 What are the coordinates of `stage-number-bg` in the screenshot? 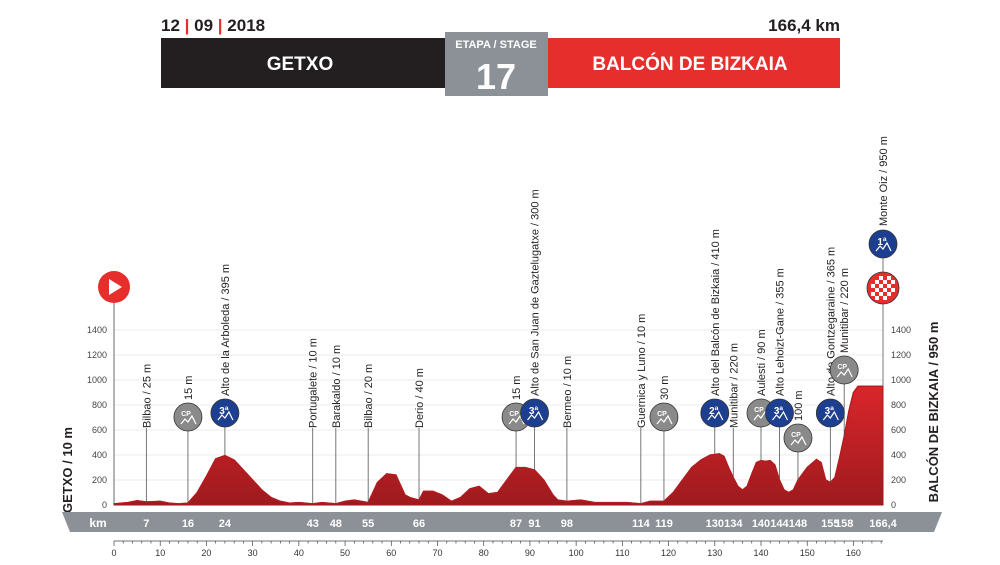 It's located at (496, 64).